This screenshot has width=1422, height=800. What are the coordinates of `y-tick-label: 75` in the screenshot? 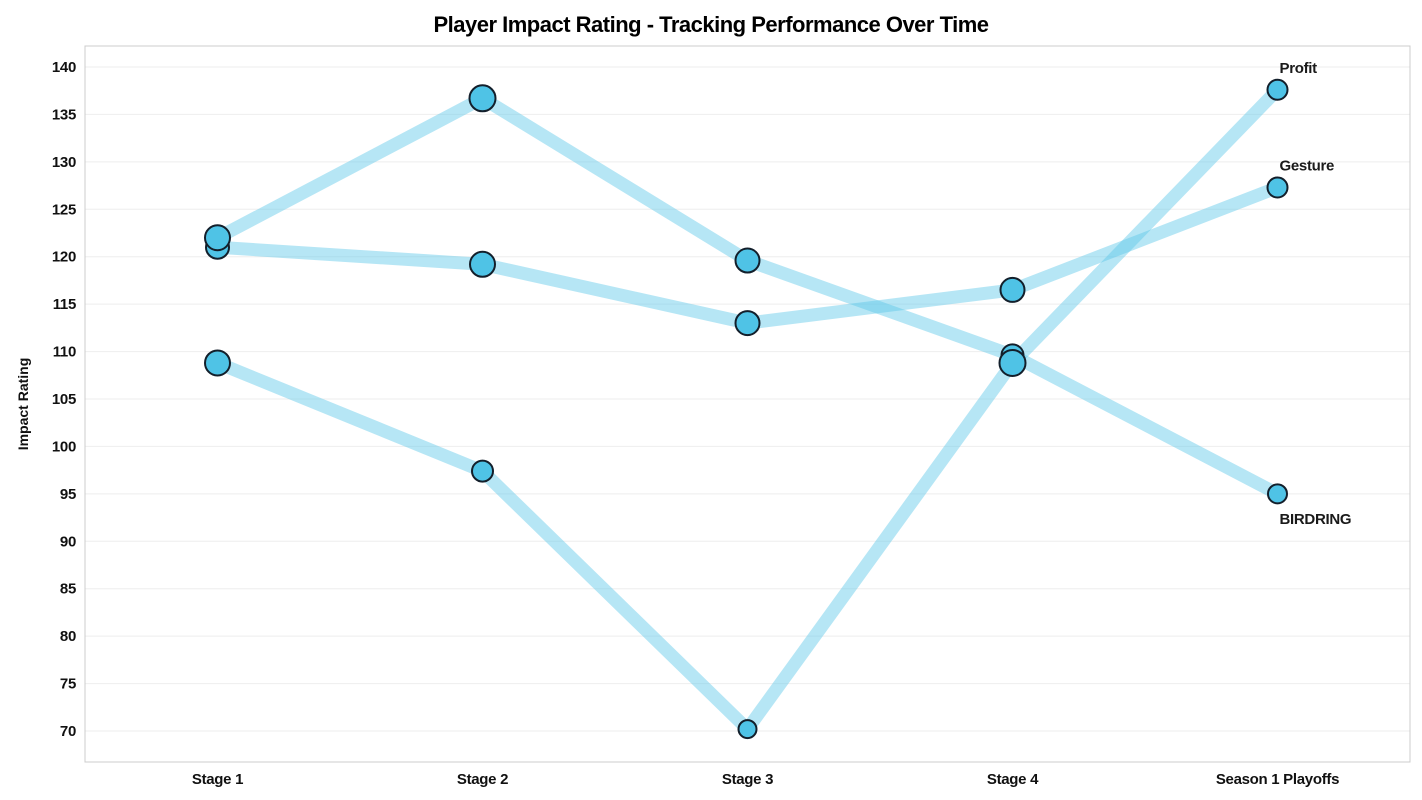 It's located at (68, 684).